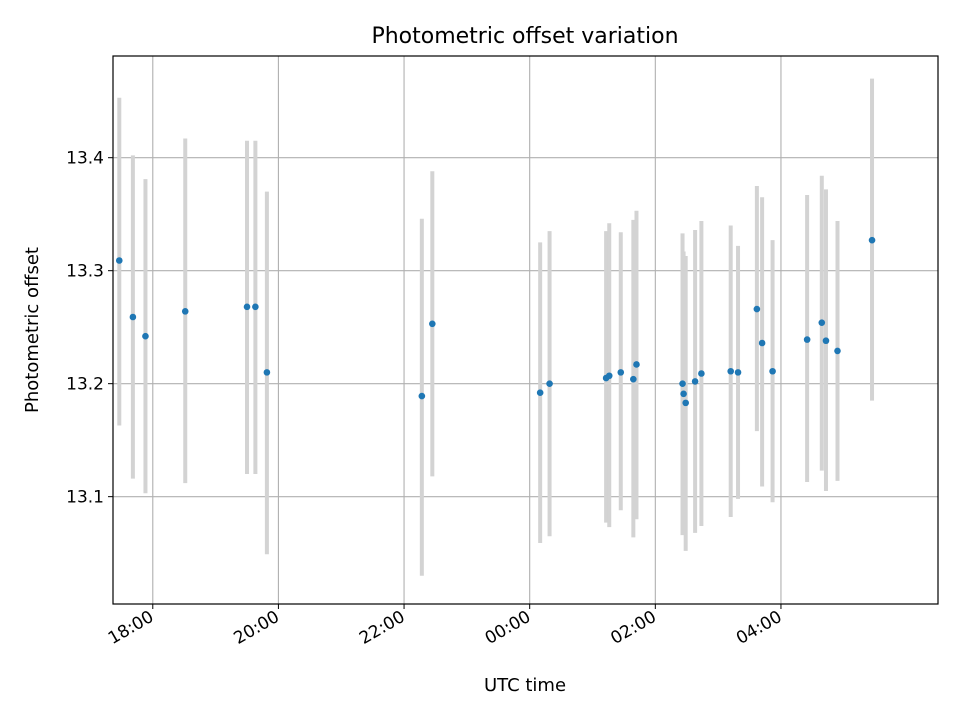 This screenshot has height=720, width=960. I want to click on y-tick-label: 13.3, so click(85, 272).